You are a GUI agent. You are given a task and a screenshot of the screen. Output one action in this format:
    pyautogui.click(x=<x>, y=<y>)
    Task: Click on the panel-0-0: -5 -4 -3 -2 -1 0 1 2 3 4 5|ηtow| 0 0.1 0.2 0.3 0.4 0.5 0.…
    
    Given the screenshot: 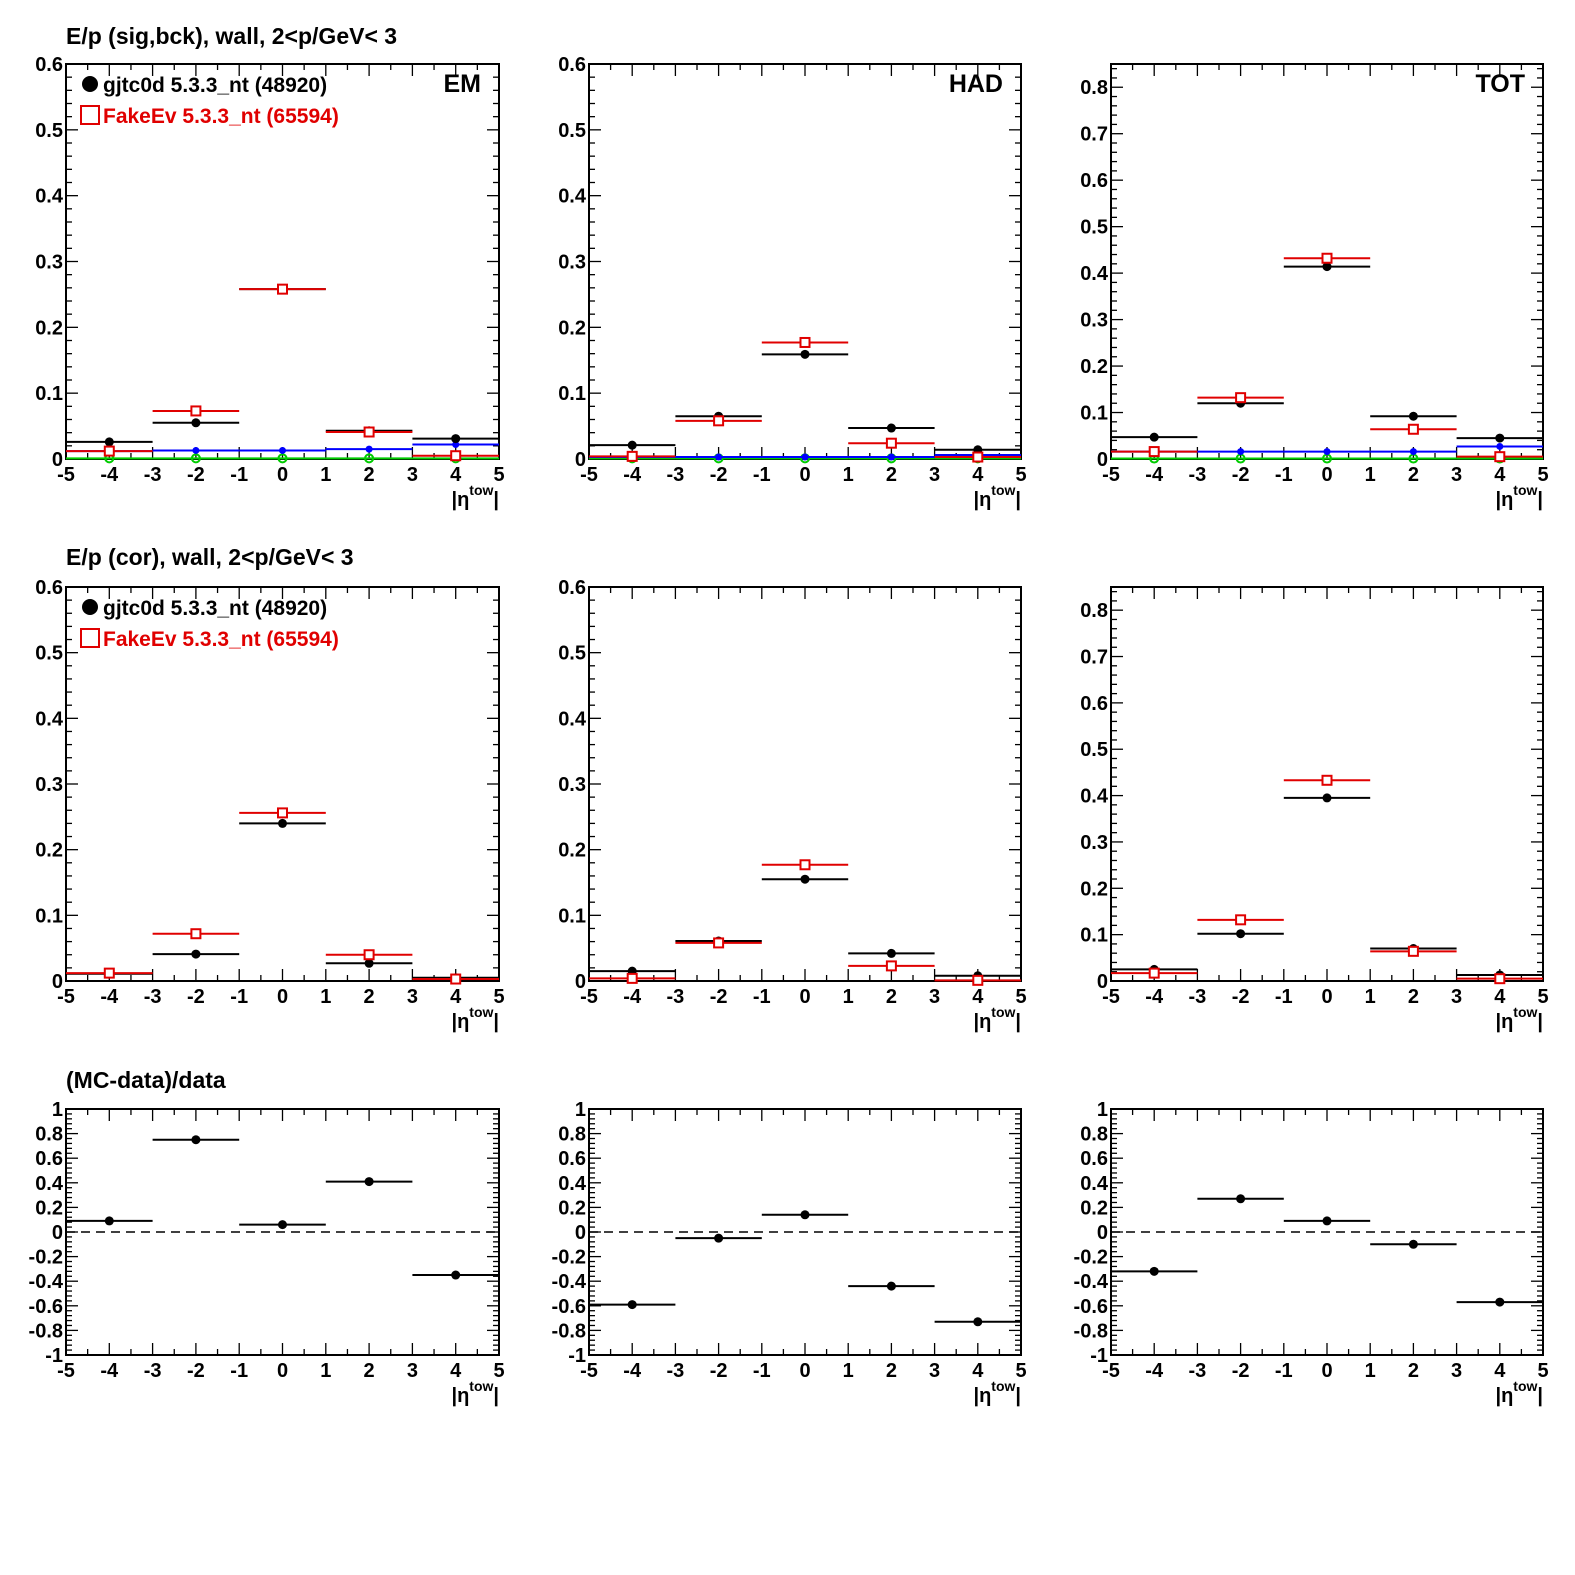 What is the action you would take?
    pyautogui.click(x=269, y=282)
    